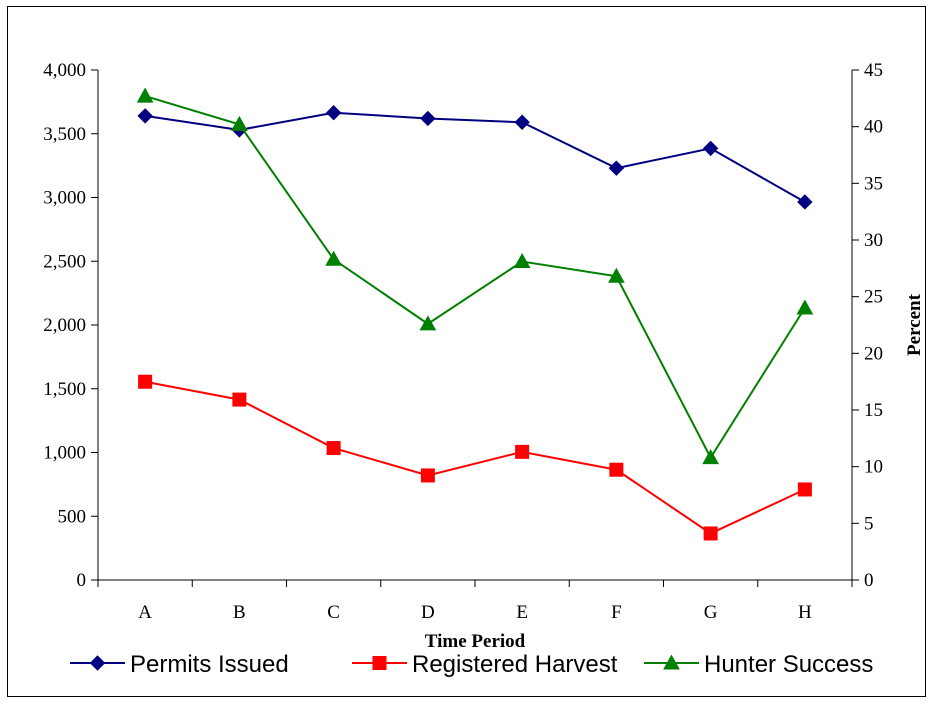  What do you see at coordinates (914, 324) in the screenshot?
I see `right-axis-title: Percent` at bounding box center [914, 324].